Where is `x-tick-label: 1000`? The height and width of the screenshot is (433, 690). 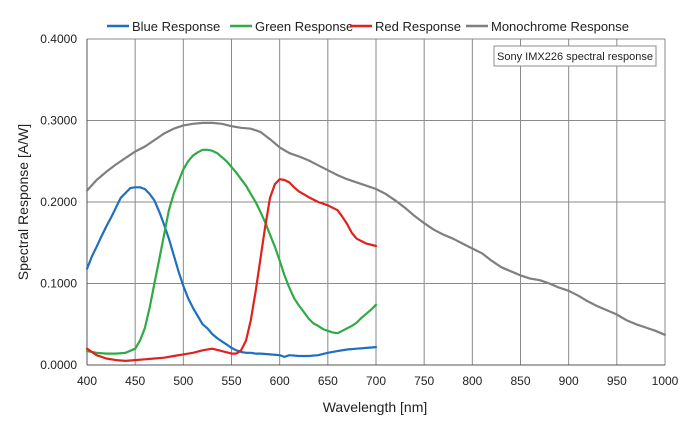
x-tick-label: 1000 is located at coordinates (665, 381).